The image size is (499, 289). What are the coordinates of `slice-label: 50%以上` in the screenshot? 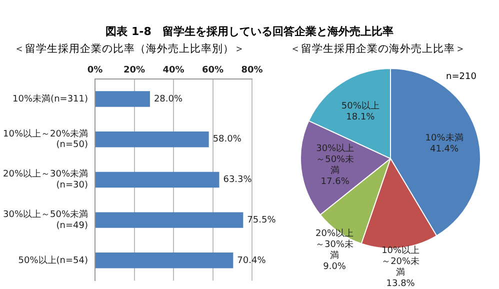 It's located at (360, 106).